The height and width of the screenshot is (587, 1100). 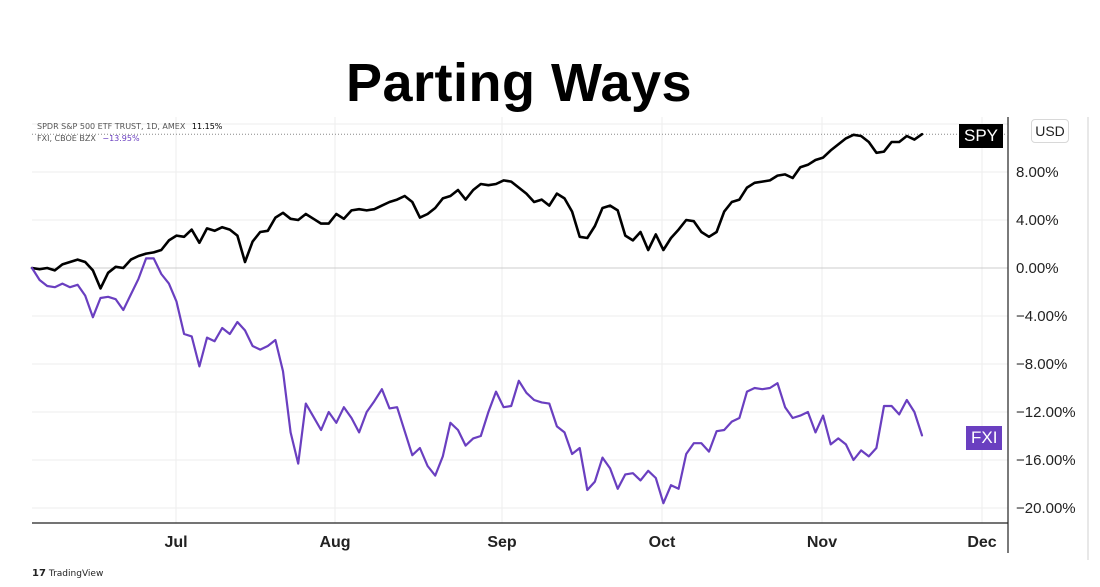 I want to click on x-tick-label: Sep, so click(x=502, y=542).